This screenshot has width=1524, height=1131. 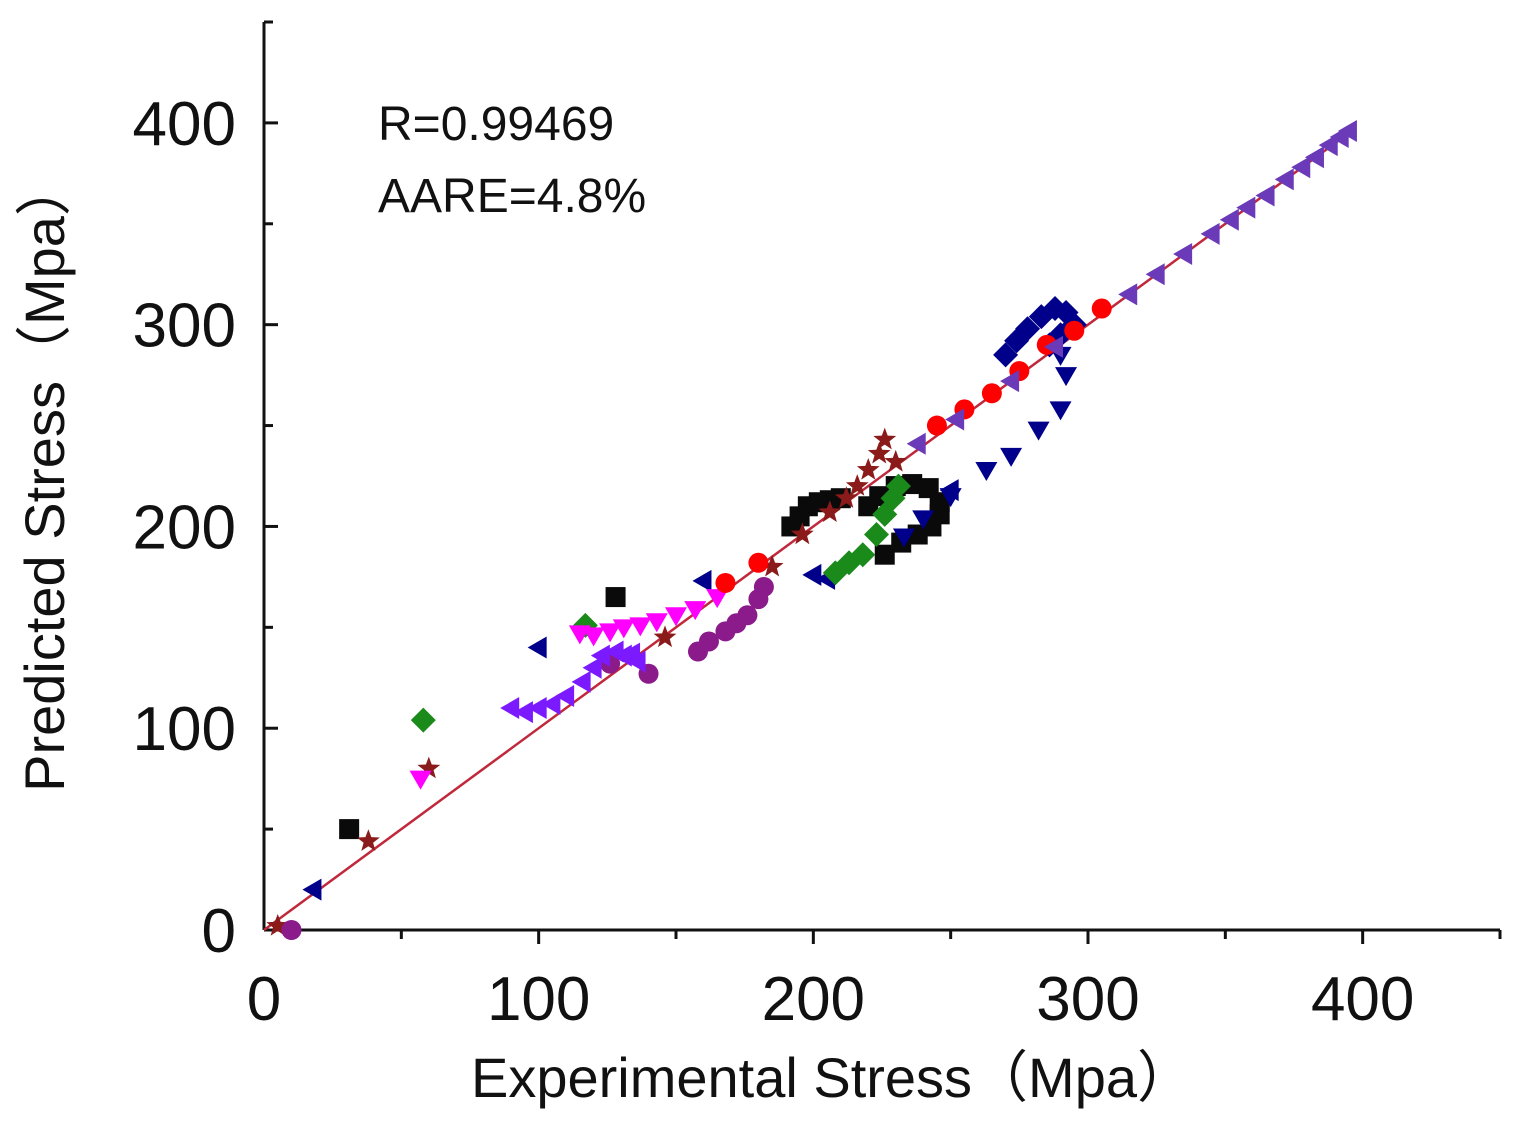 I want to click on annotation-aare: AARE=4.8%, so click(x=512, y=196).